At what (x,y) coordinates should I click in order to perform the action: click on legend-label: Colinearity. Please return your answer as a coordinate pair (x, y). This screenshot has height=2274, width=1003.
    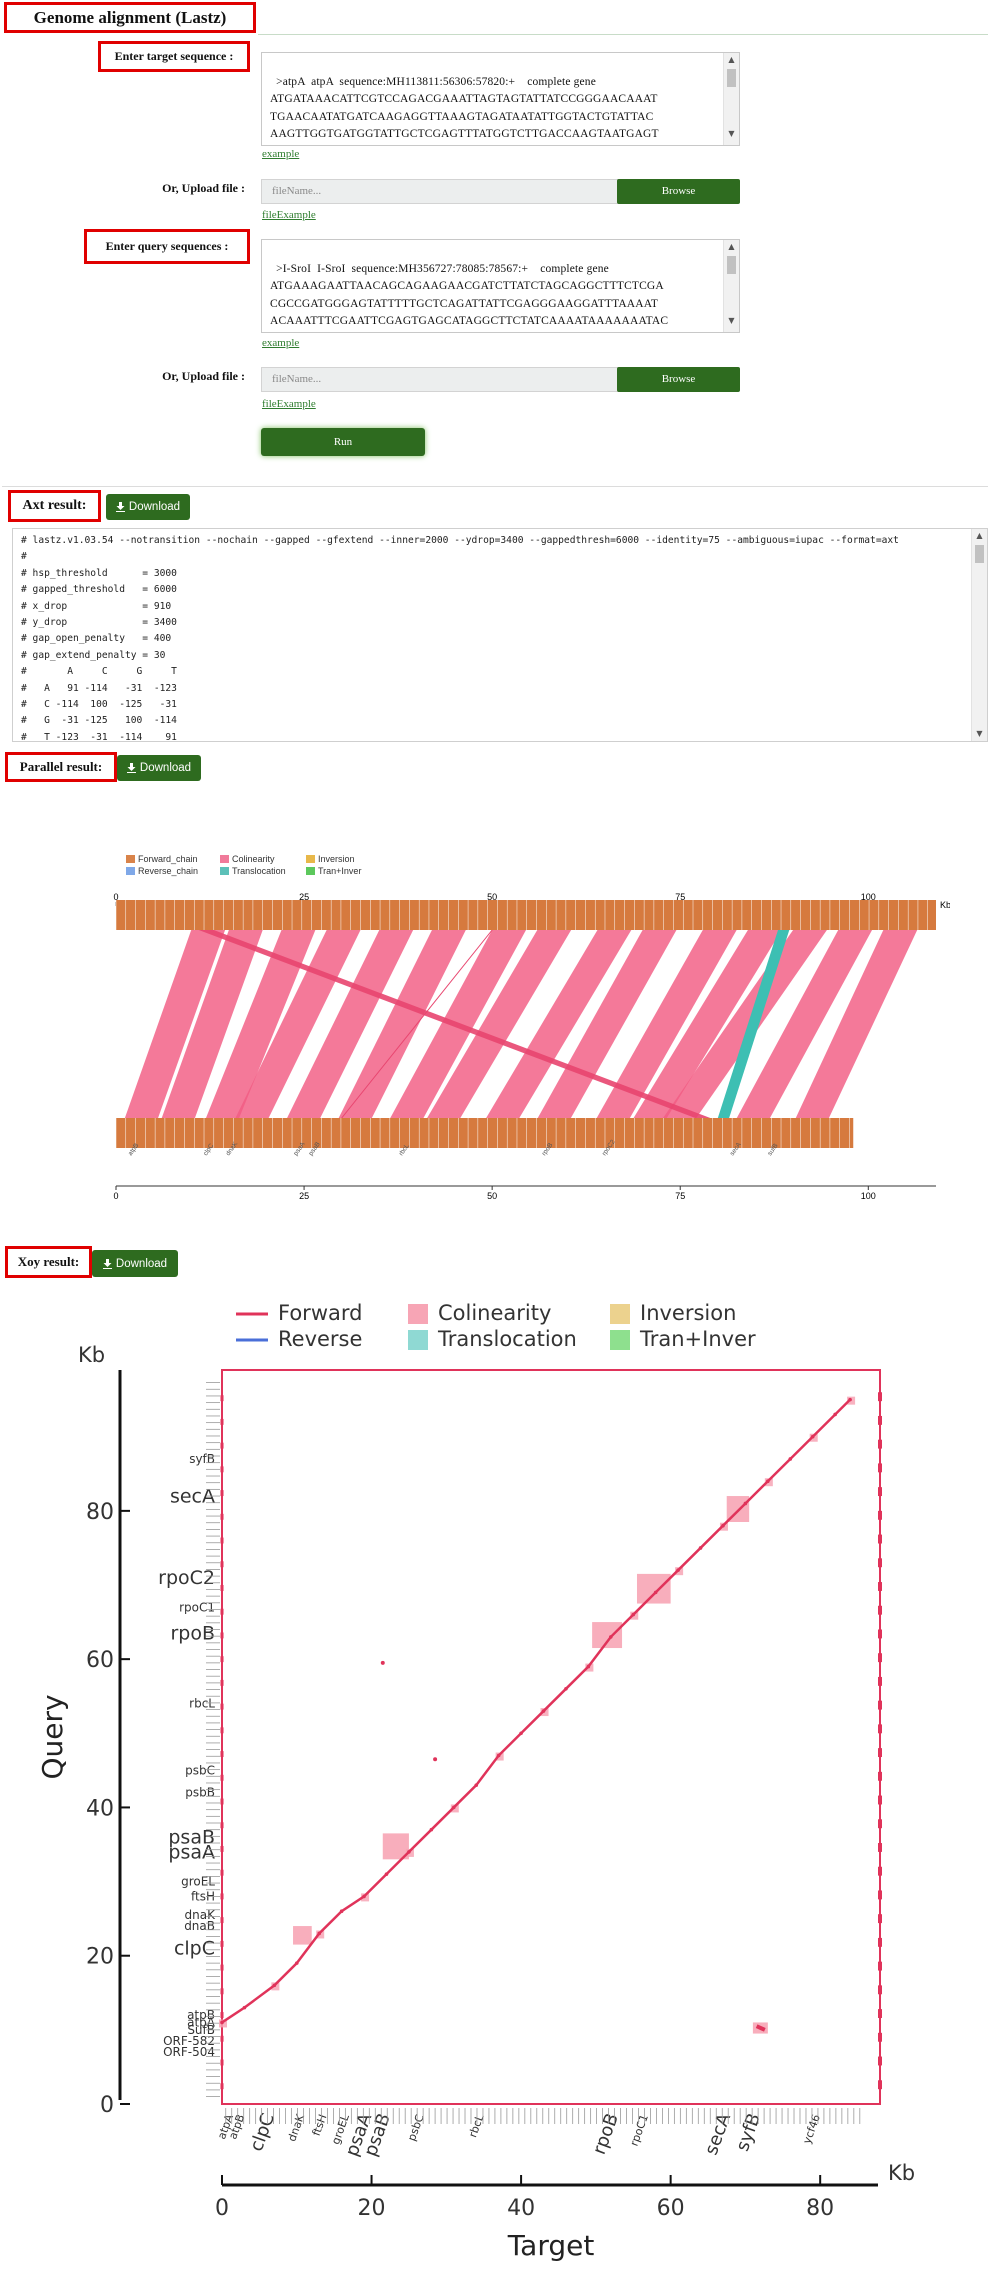
    Looking at the image, I should click on (494, 1313).